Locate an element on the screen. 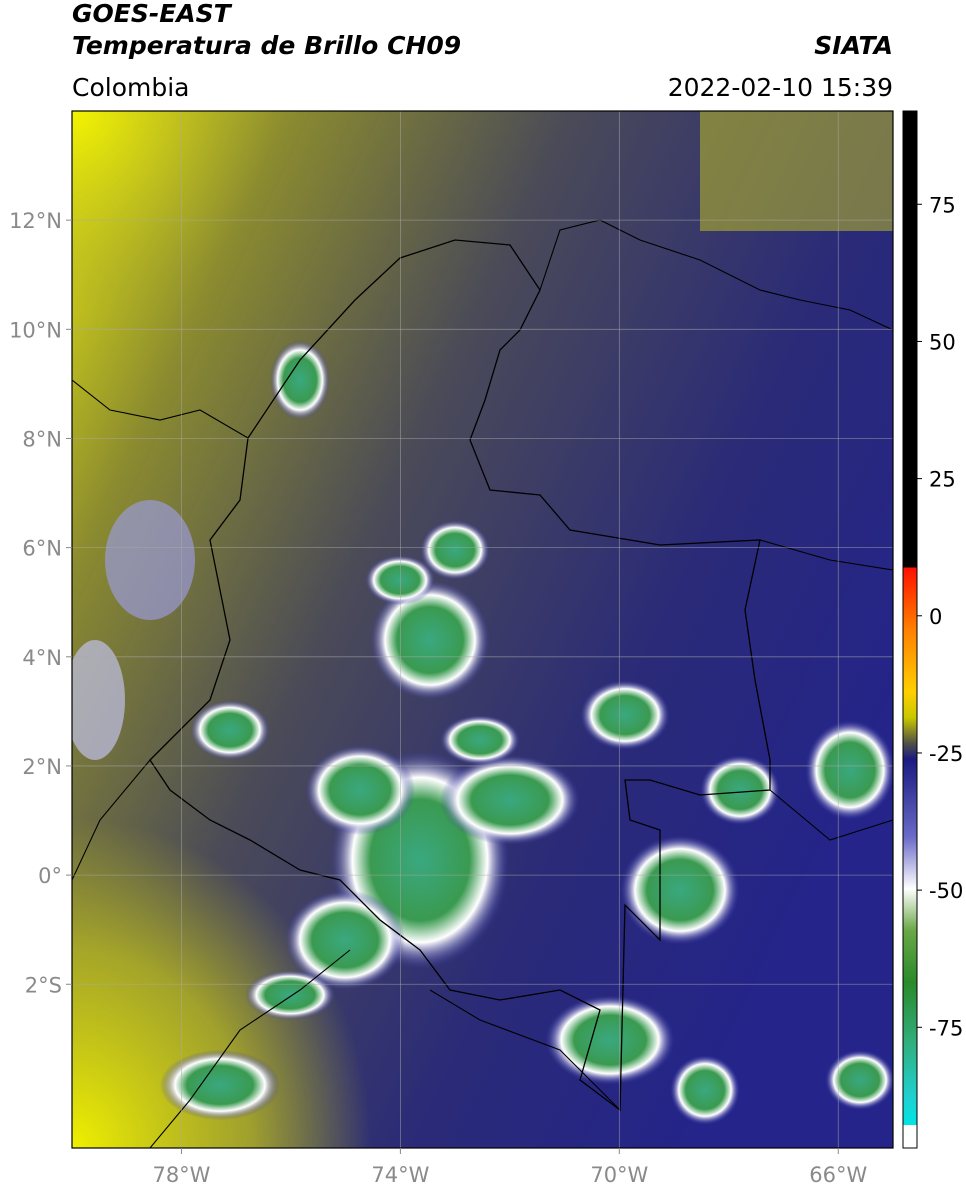  x-tick-label: 74°W is located at coordinates (400, 1175).